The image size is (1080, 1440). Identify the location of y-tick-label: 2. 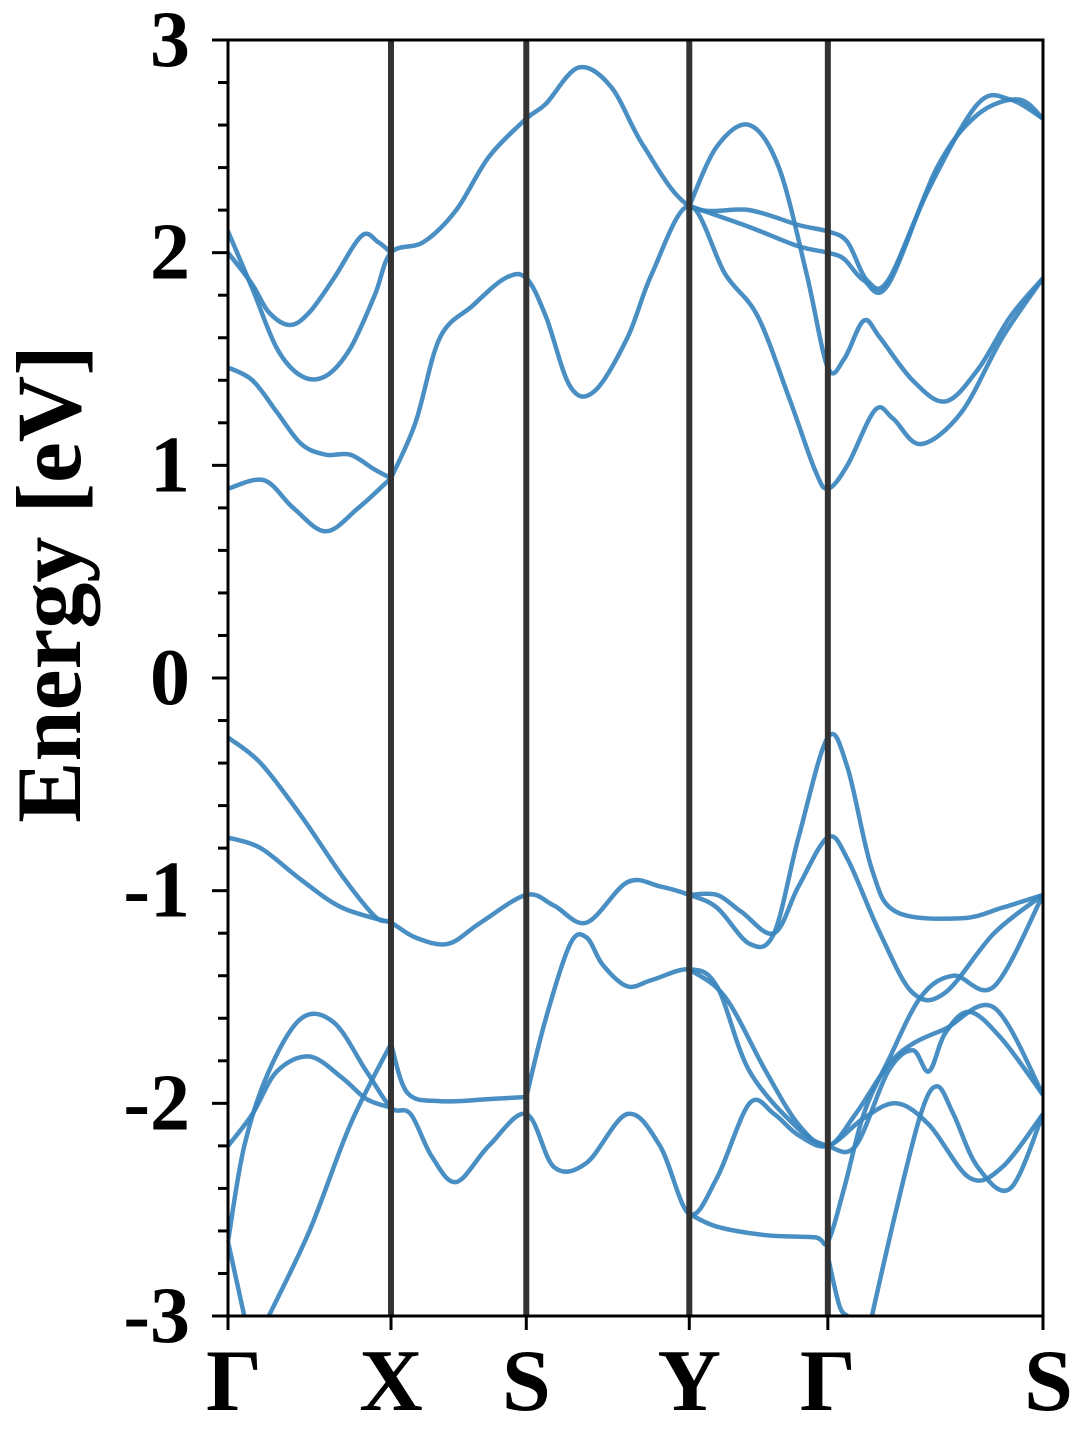
(170, 253).